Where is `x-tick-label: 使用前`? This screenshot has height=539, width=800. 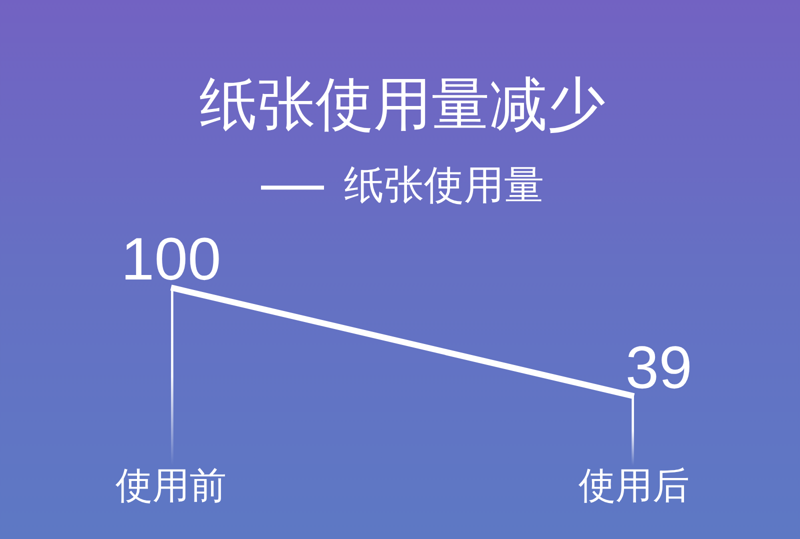
x-tick-label: 使用前 is located at coordinates (171, 485).